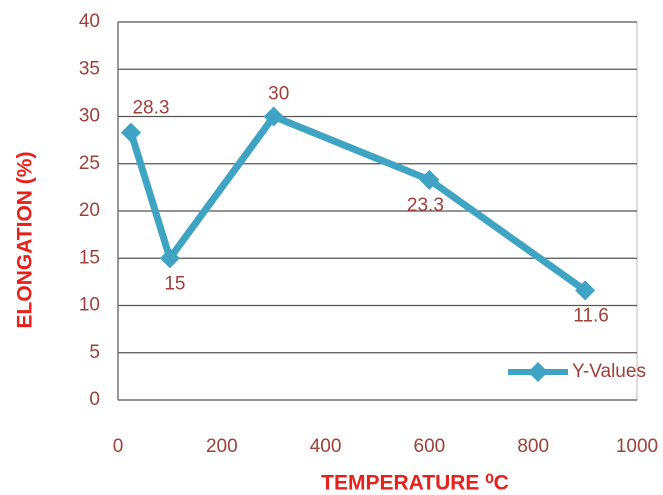 The height and width of the screenshot is (495, 663). I want to click on x-axis-title: TEMPERATURE ⁰C, so click(415, 483).